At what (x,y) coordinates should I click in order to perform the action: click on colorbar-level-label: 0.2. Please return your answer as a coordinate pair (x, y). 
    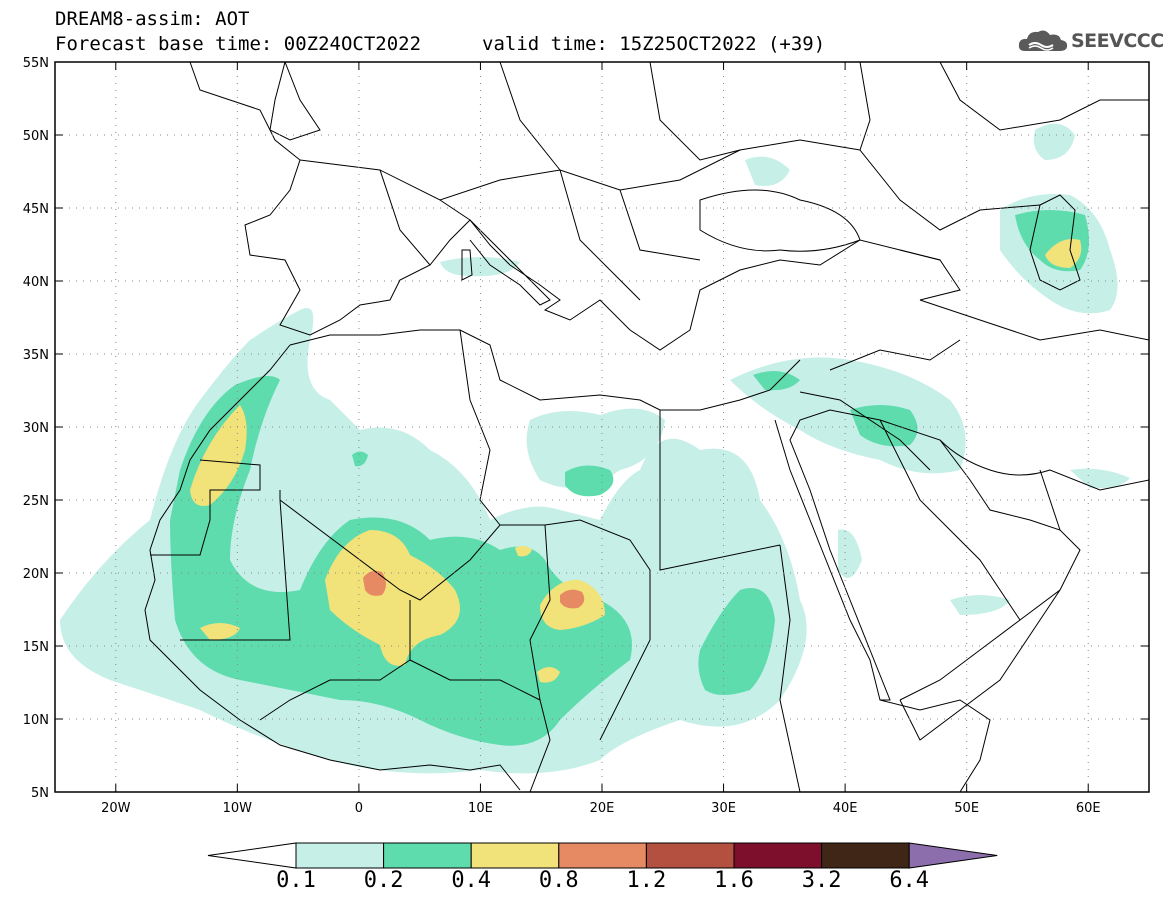
    Looking at the image, I should click on (383, 880).